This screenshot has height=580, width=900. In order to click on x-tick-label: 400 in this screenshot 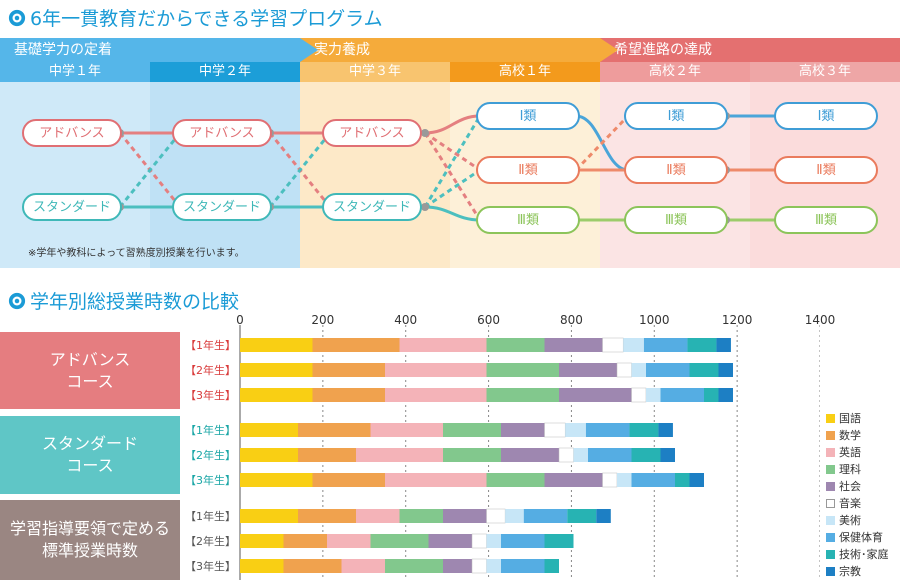, I will do `click(406, 320)`.